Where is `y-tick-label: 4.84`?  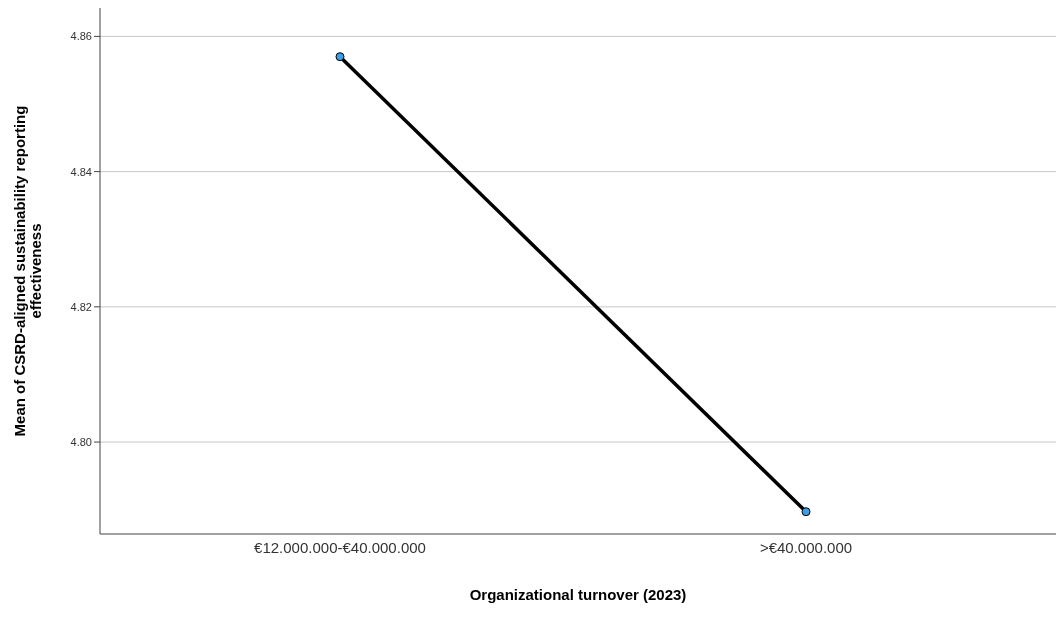
y-tick-label: 4.84 is located at coordinates (81, 171).